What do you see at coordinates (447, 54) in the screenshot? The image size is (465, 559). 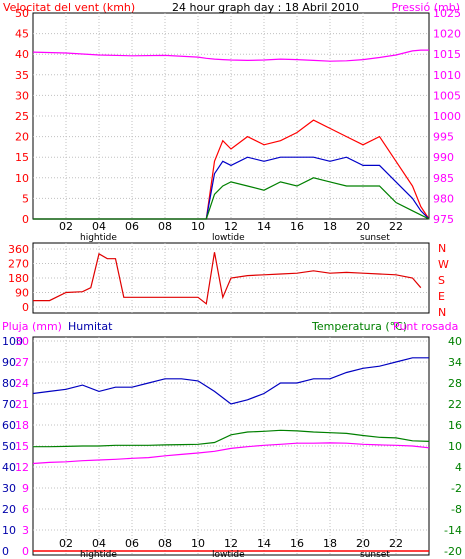 I see `pressure-tick-label: 1015` at bounding box center [447, 54].